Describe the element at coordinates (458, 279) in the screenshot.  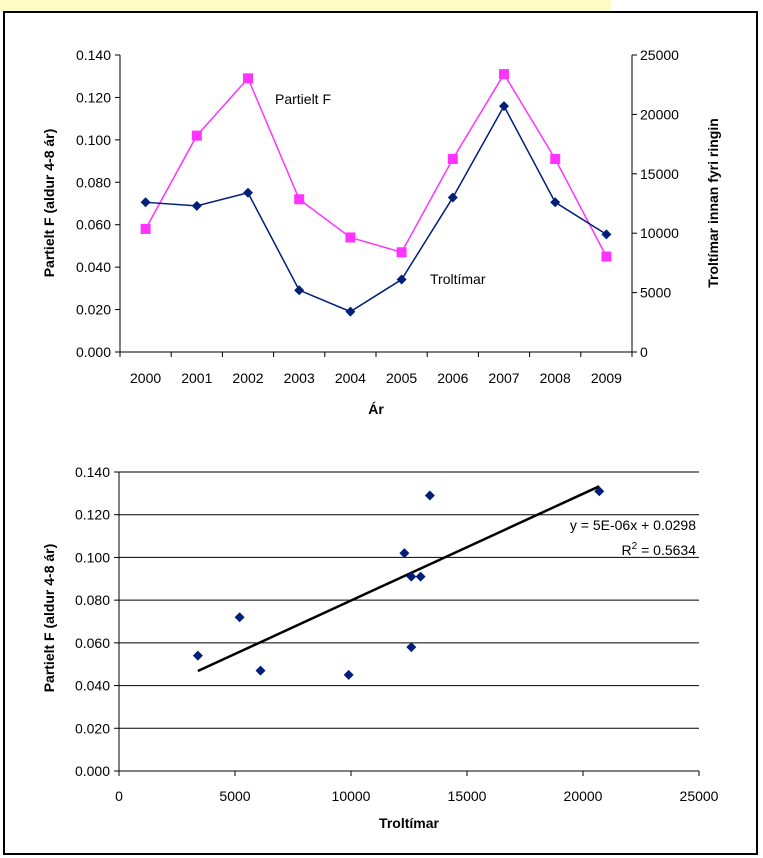
I see `chart1-series-label-troltimar: Troltímar` at that location.